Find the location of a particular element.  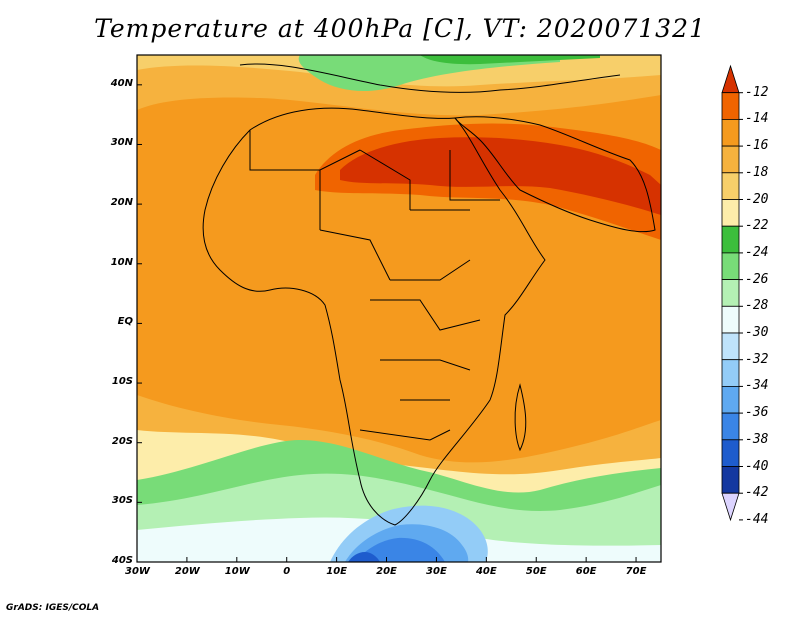

colorbar-tick-label: -28 is located at coordinates (757, 306).